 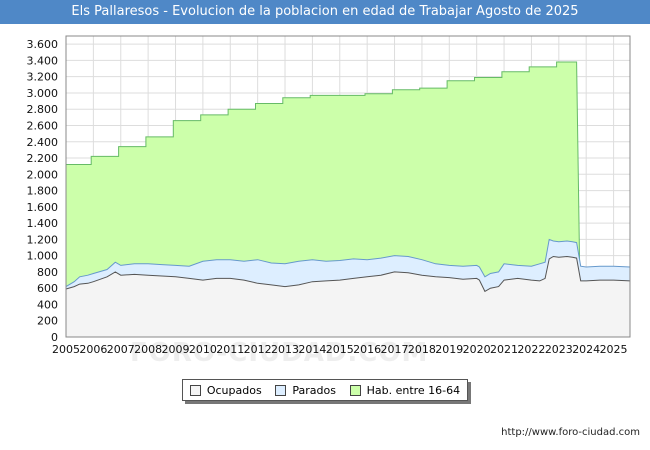 I want to click on y-tick-label: 400, so click(x=47, y=304).